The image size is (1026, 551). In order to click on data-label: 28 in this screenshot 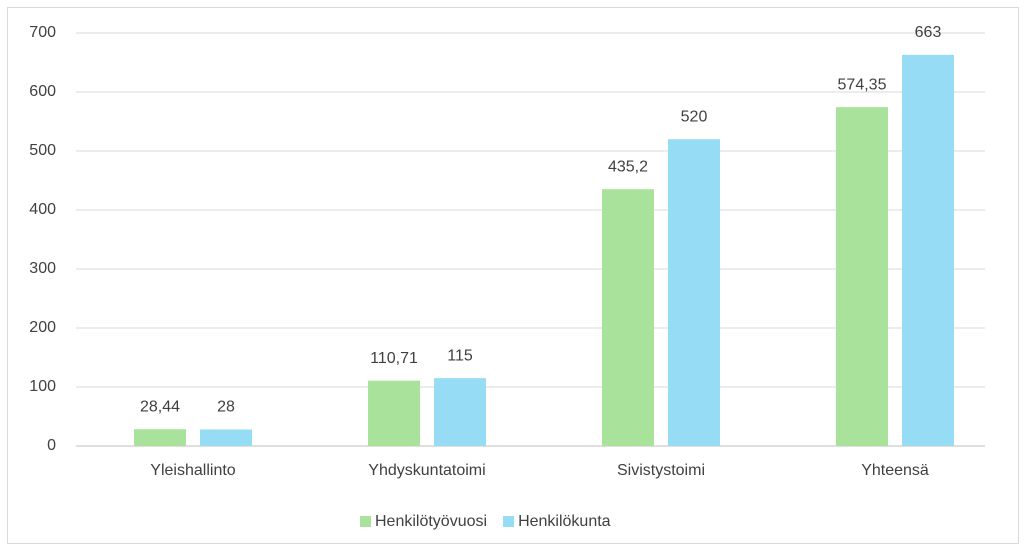, I will do `click(226, 407)`.